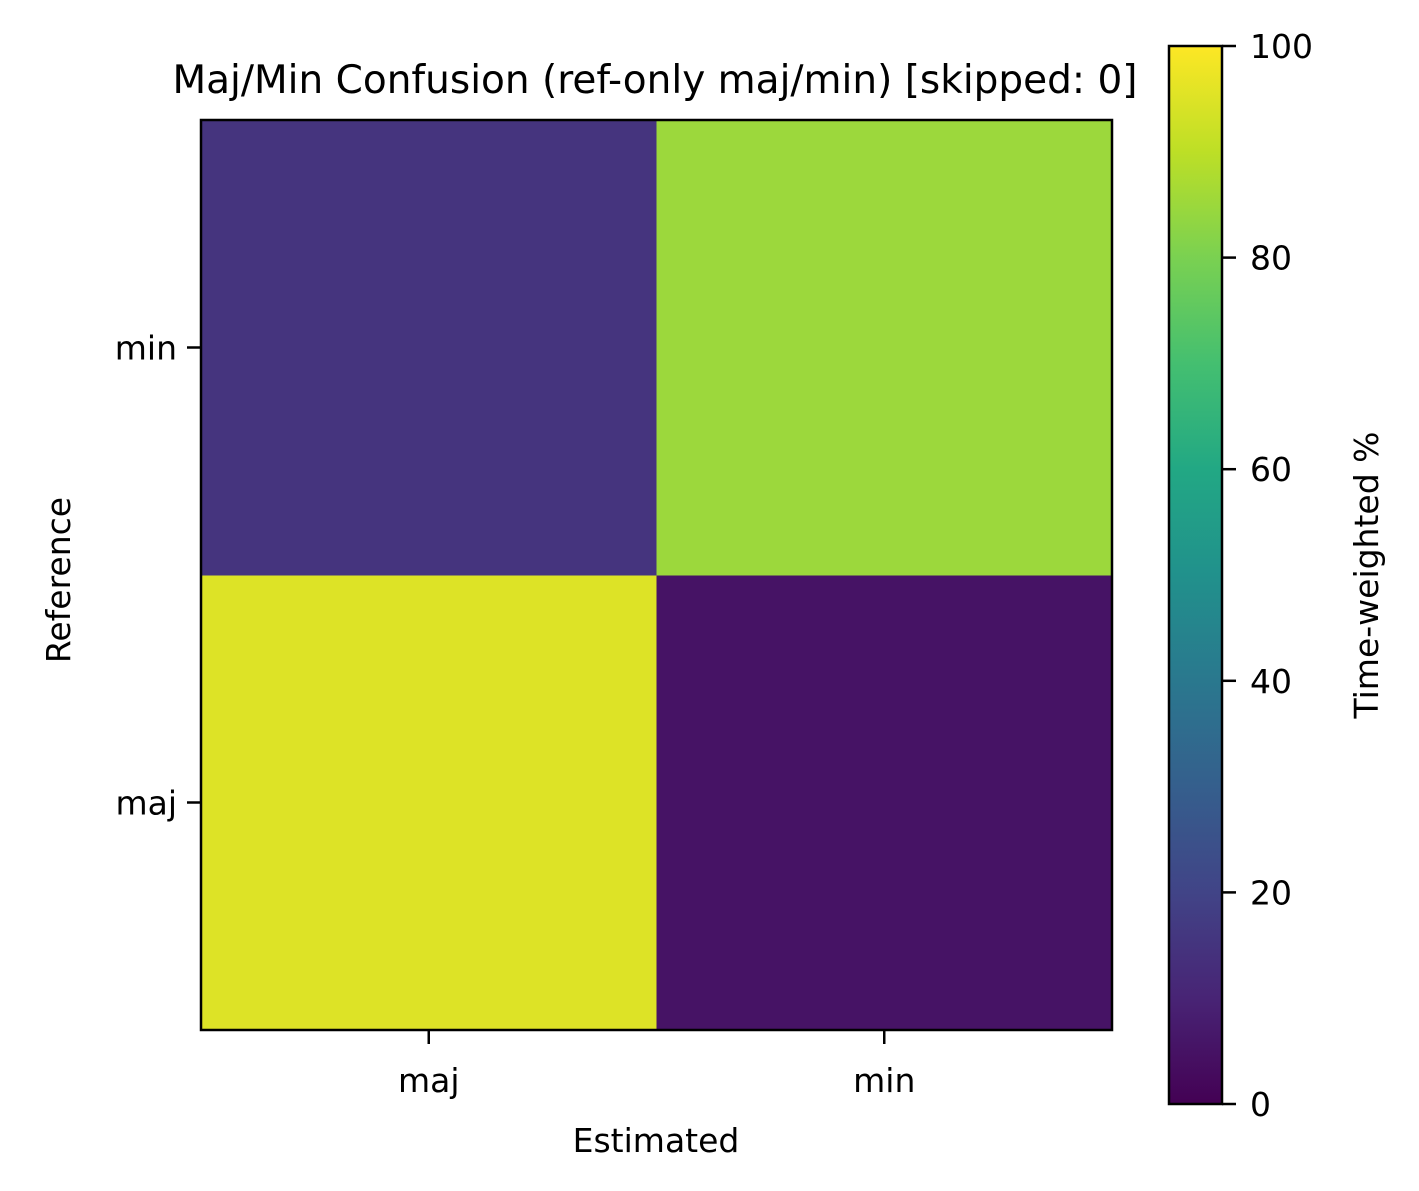  I want to click on x-axis-label: Estimated, so click(656, 1140).